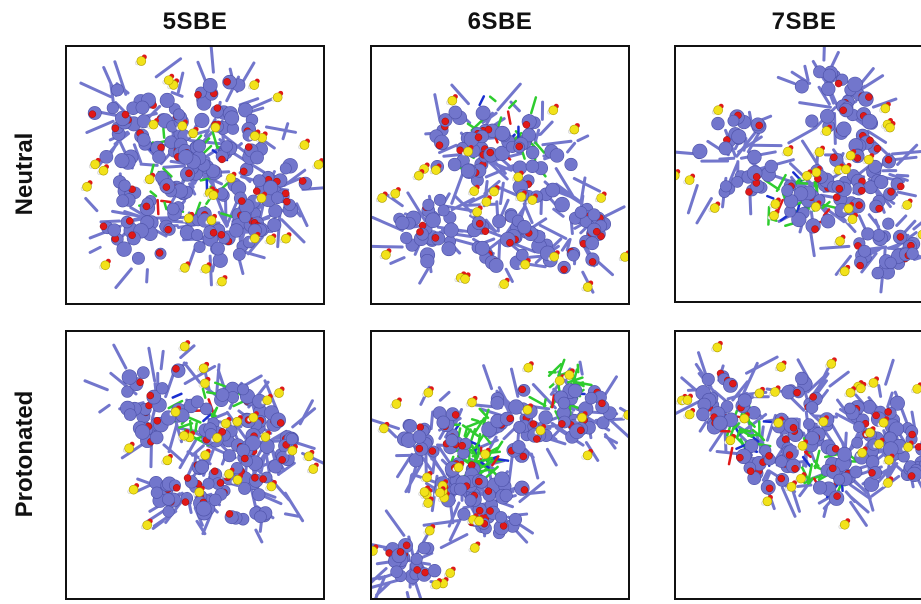 The height and width of the screenshot is (604, 921). I want to click on panel-7sbe-protonated, so click(797, 465).